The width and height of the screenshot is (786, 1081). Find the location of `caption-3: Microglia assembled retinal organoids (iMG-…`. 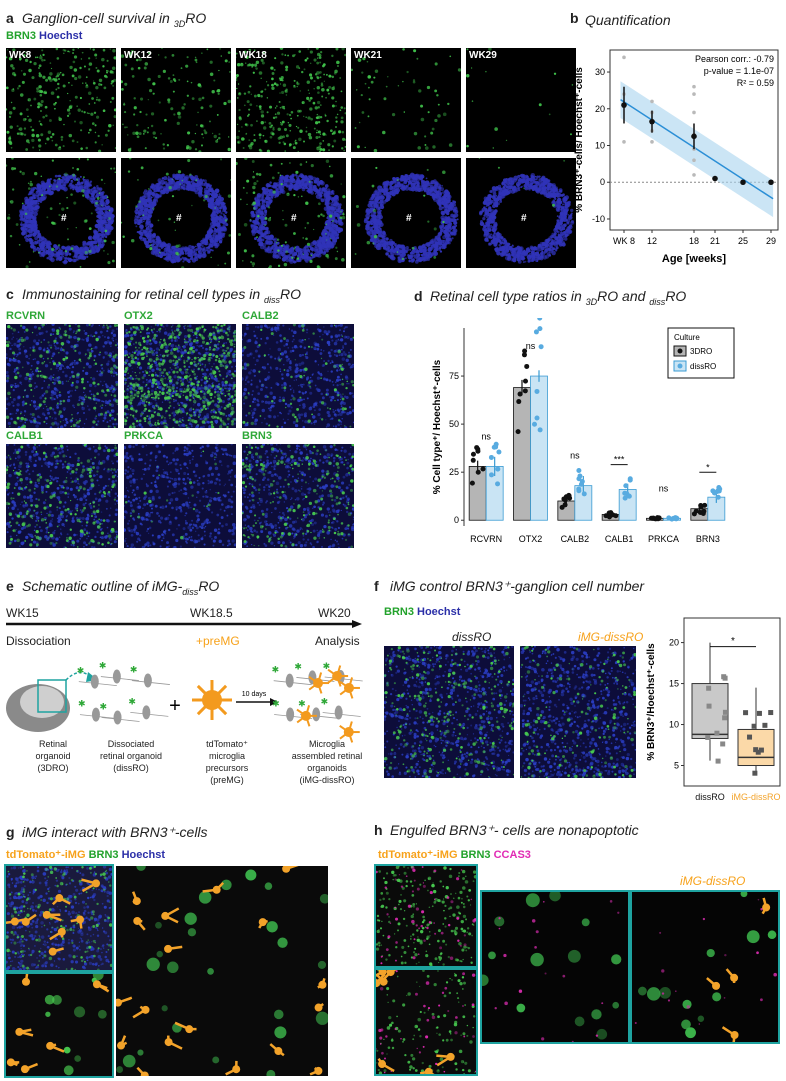

caption-3: Microglia assembled retinal organoids (iMG-… is located at coordinates (327, 762).